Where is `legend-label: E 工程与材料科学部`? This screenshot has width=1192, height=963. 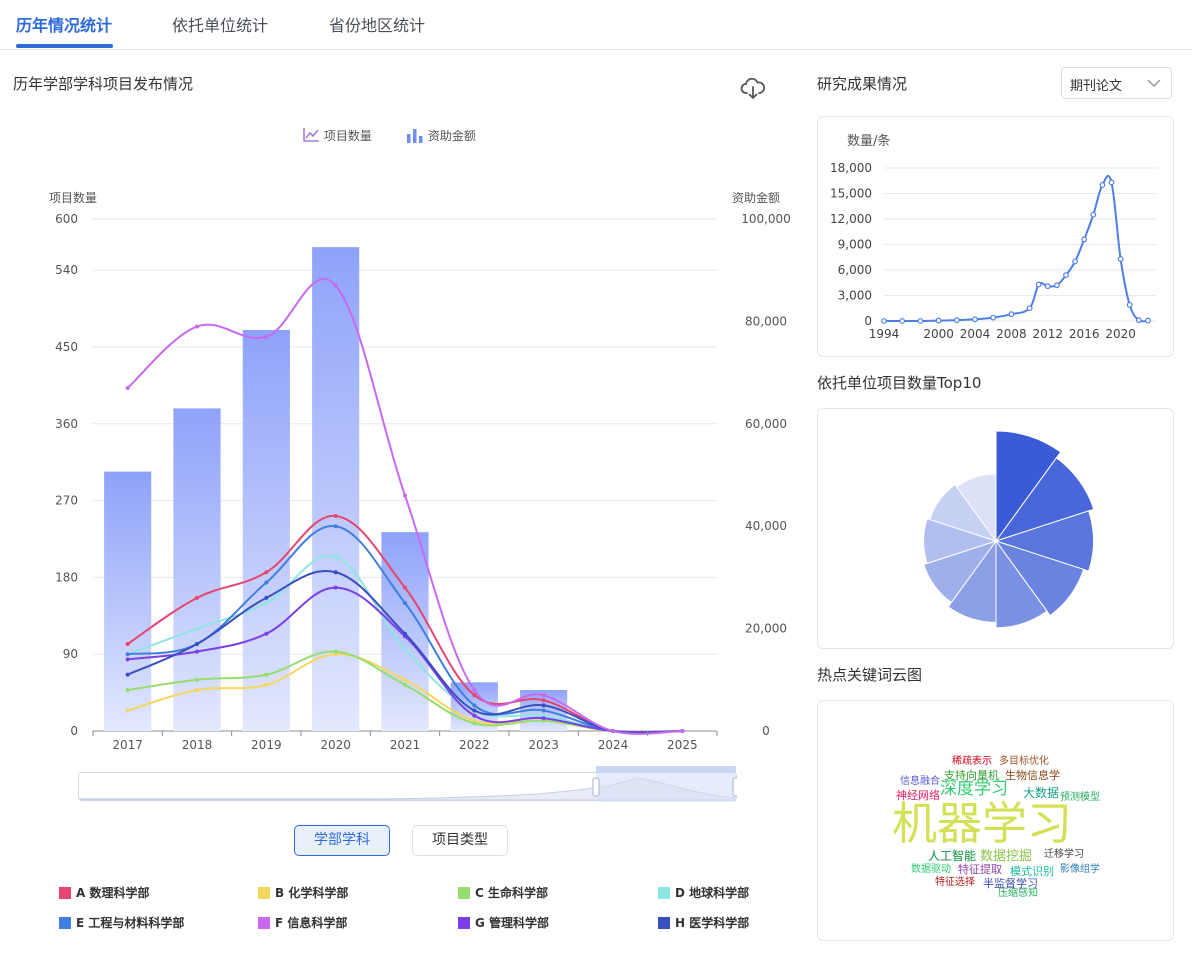
legend-label: E 工程与材料科学部 is located at coordinates (130, 923).